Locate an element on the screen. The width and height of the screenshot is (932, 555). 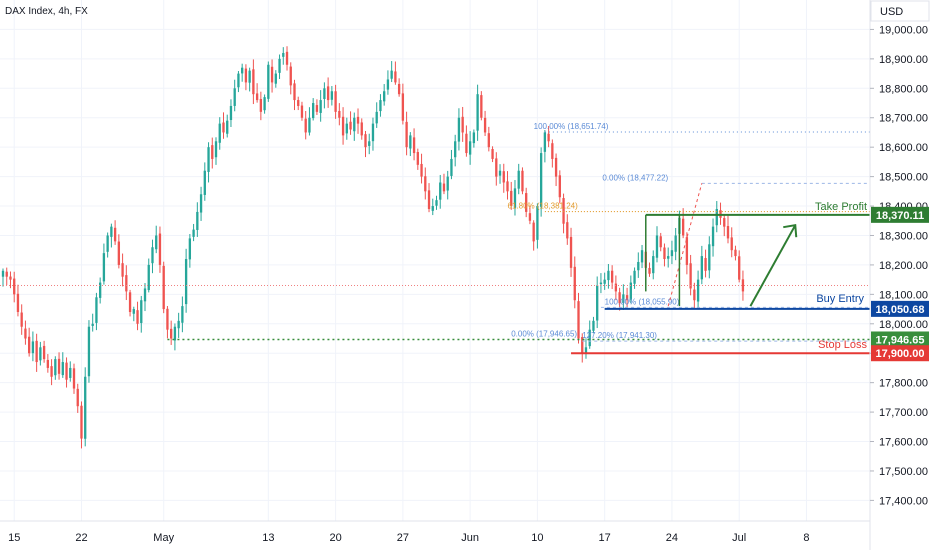
fib-level-label: 61.80% (18,381.24) is located at coordinates (543, 206).